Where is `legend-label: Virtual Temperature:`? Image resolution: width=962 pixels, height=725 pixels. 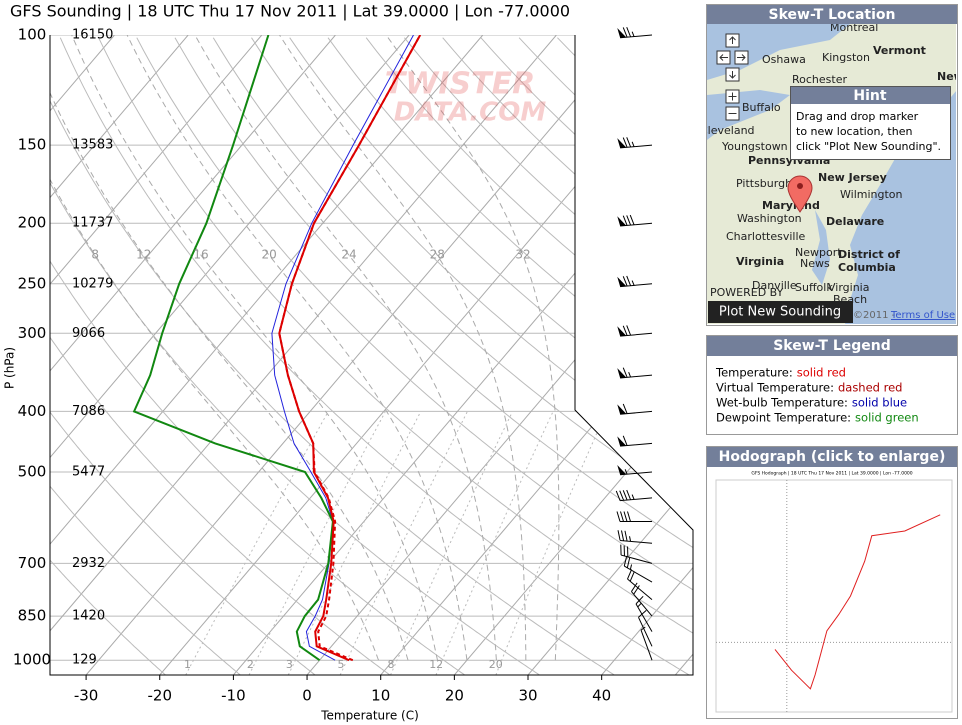 legend-label: Virtual Temperature: is located at coordinates (775, 388).